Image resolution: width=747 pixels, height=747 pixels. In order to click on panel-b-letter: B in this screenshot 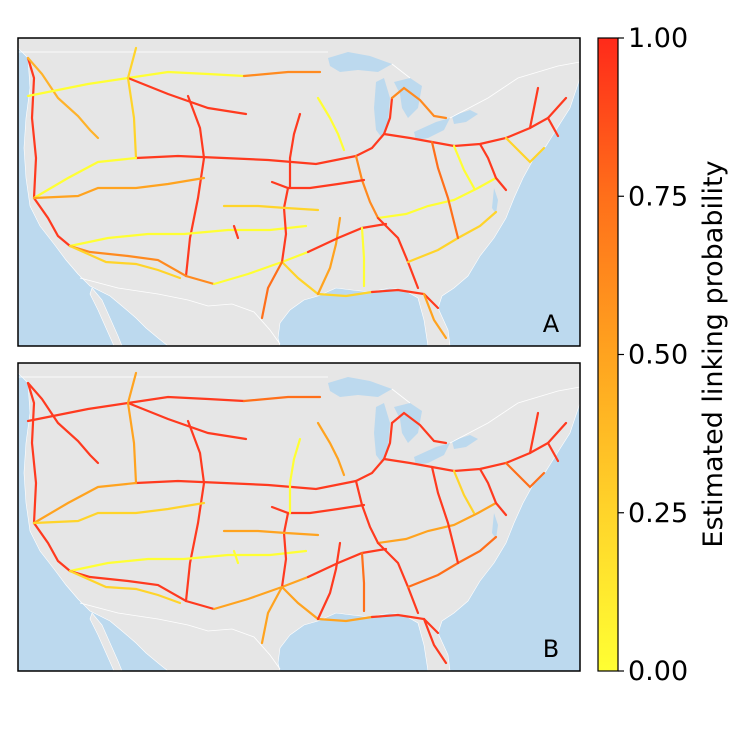, I will do `click(551, 649)`.